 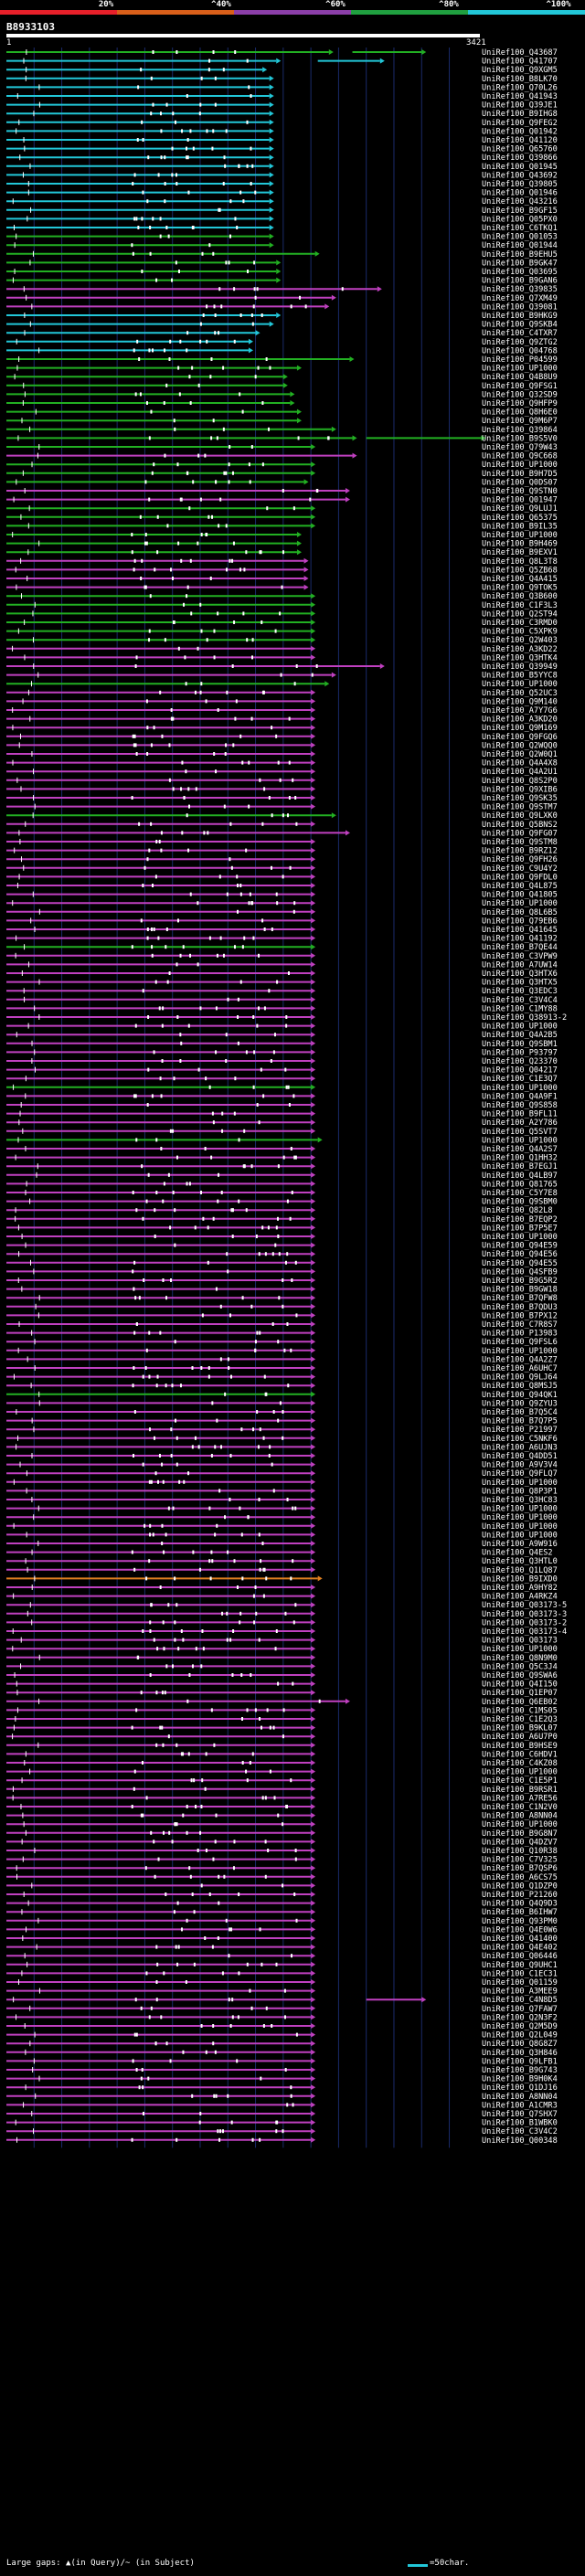 I want to click on hit-label: UniRef100_Q94QK1, so click(x=520, y=1395).